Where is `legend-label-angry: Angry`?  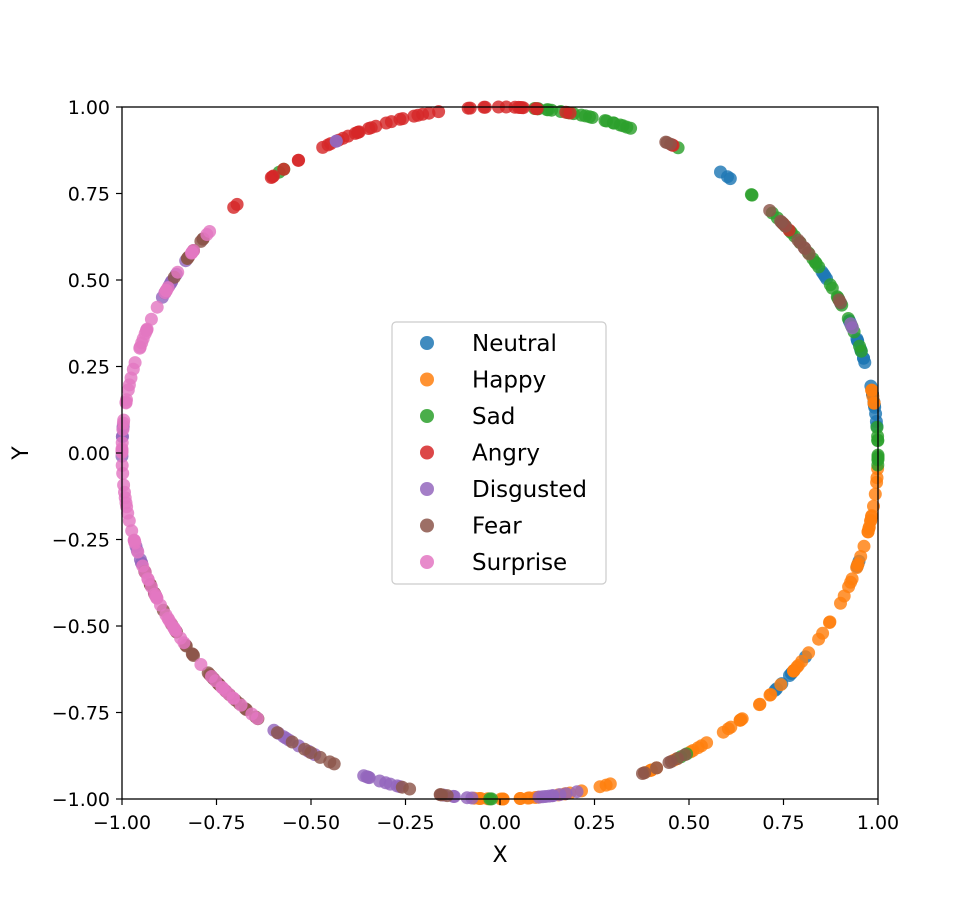 legend-label-angry: Angry is located at coordinates (506, 454).